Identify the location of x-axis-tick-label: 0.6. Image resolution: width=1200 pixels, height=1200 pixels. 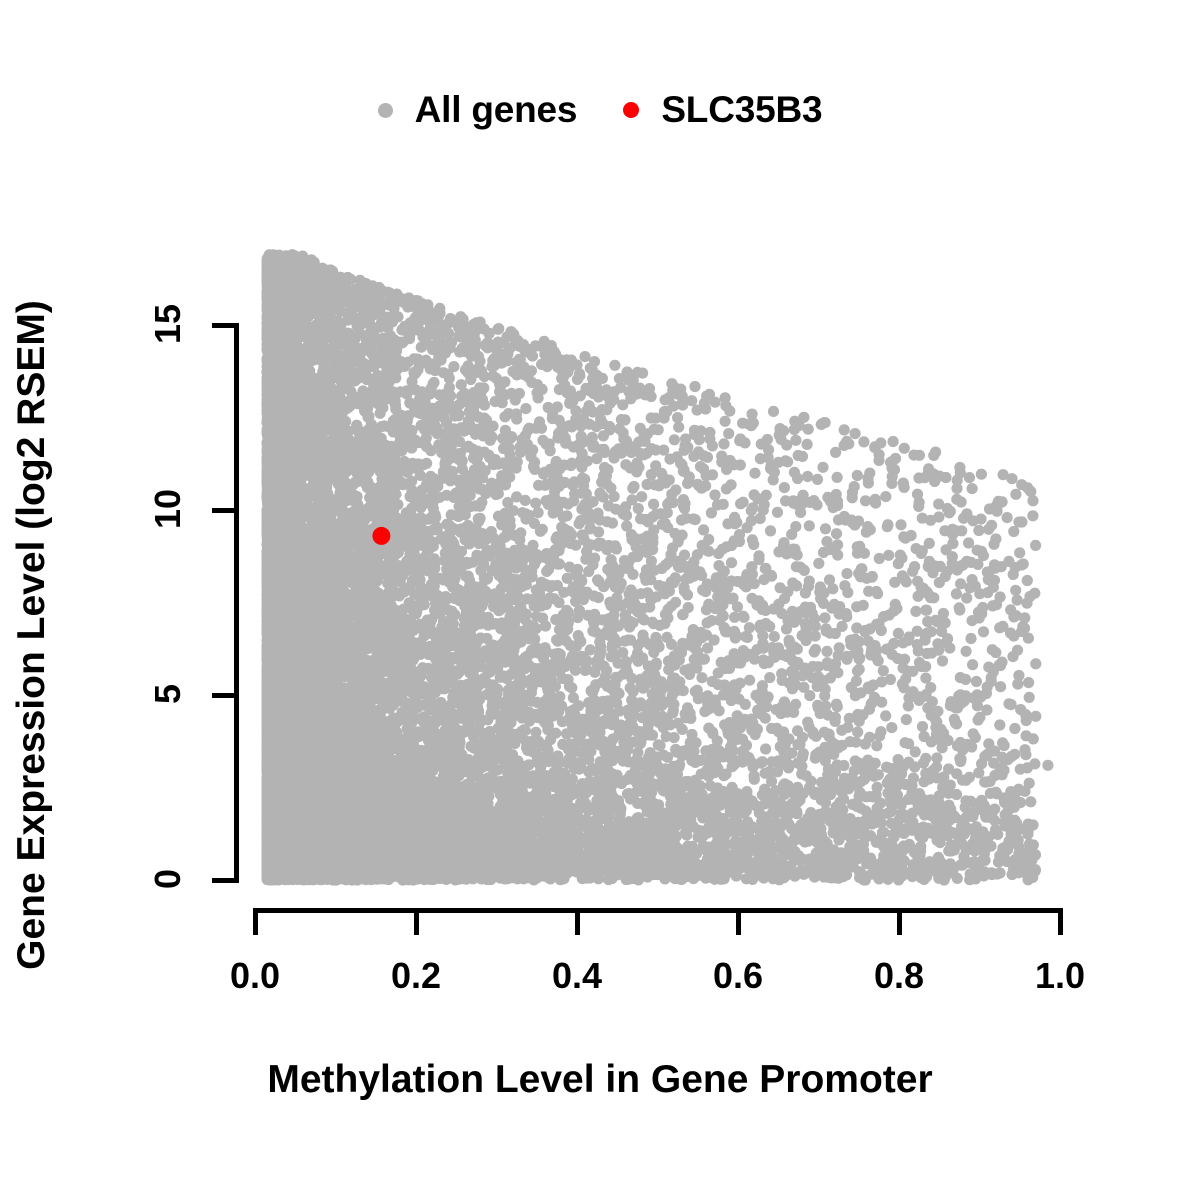
(738, 975).